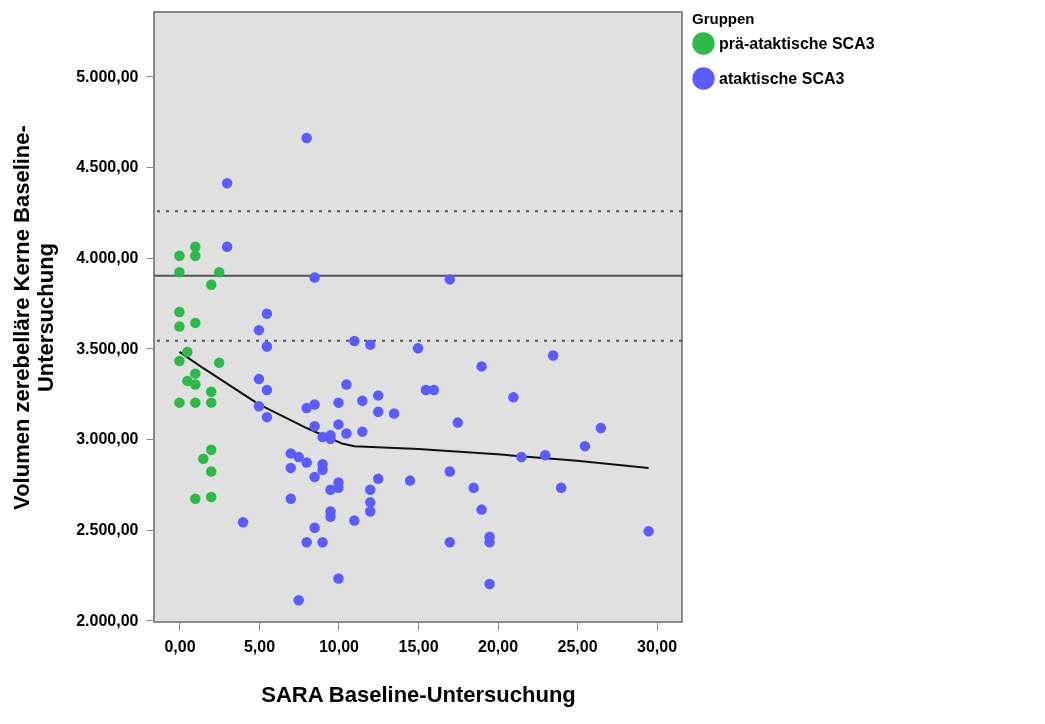 Image resolution: width=1045 pixels, height=724 pixels. What do you see at coordinates (418, 646) in the screenshot?
I see `x-tick-label: 15,00` at bounding box center [418, 646].